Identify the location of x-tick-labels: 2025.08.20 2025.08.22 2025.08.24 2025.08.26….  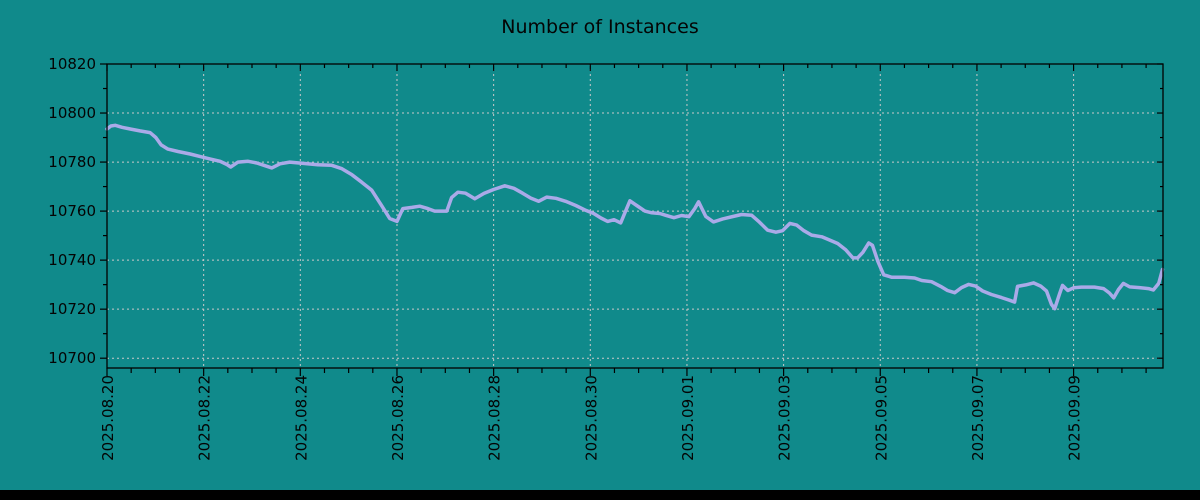
(591, 418).